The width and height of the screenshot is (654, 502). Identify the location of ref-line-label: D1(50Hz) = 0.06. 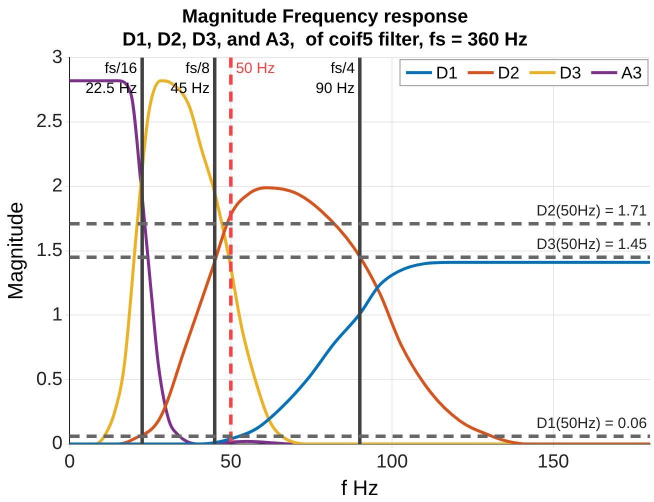
(591, 423).